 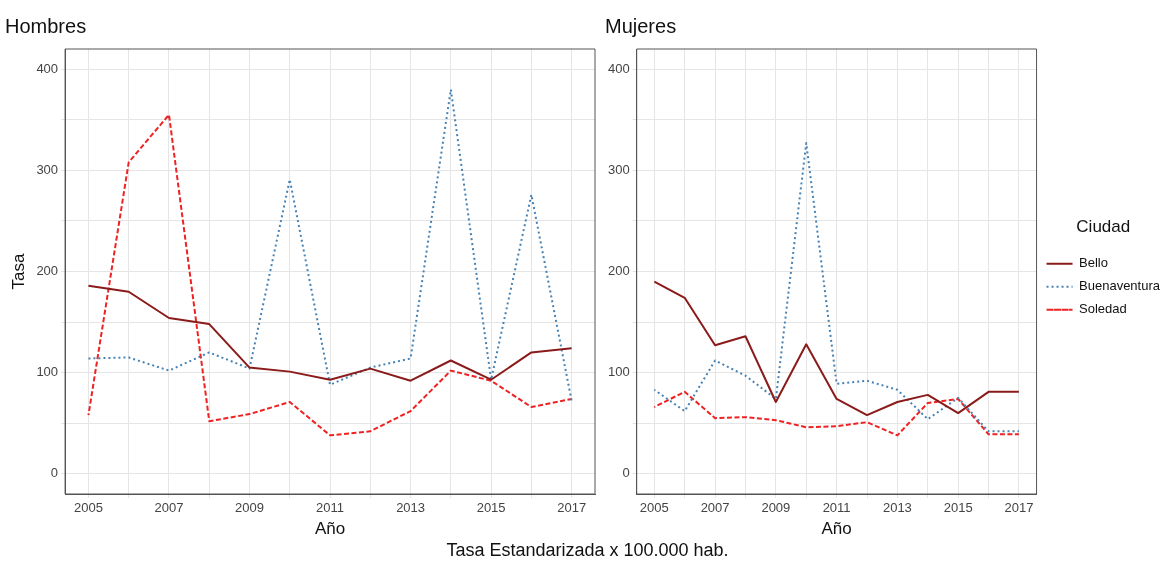 What do you see at coordinates (1093, 263) in the screenshot?
I see `legend-label: Bello` at bounding box center [1093, 263].